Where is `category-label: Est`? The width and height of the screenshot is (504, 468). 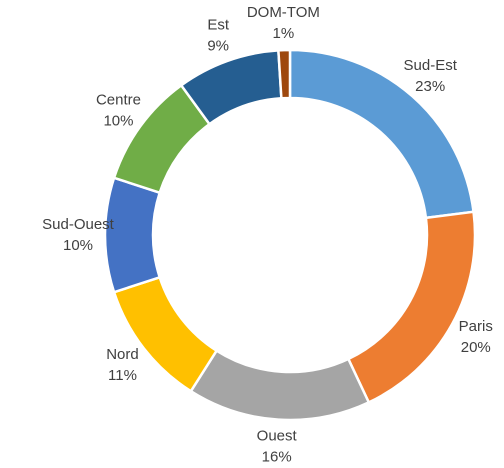 category-label: Est is located at coordinates (218, 25).